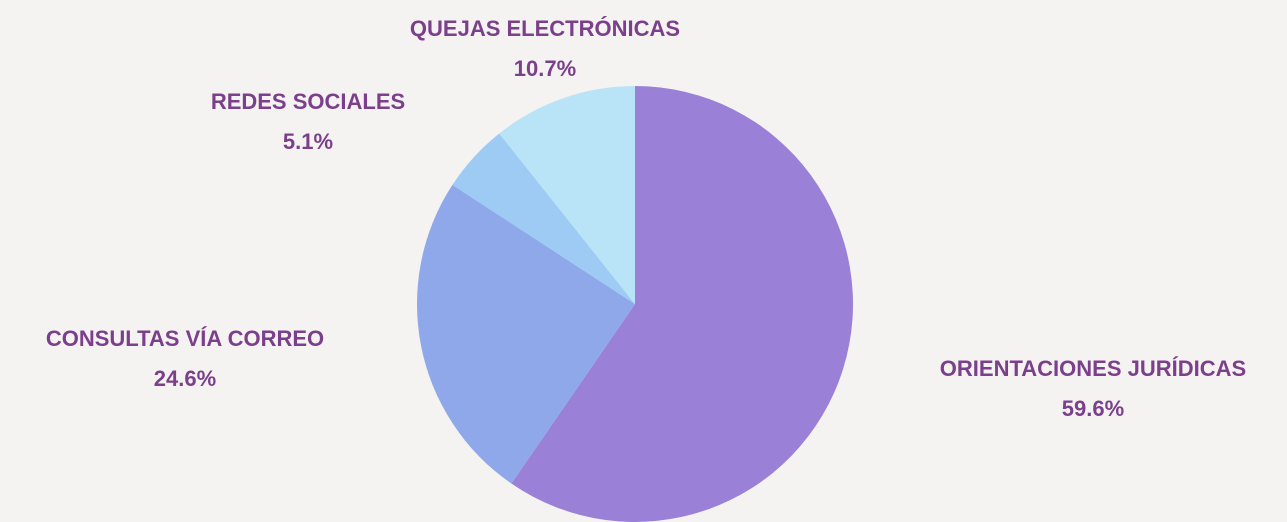 This screenshot has height=522, width=1287. Describe the element at coordinates (185, 338) in the screenshot. I see `slice-label: CONSULTAS VÍA CORREO` at that location.